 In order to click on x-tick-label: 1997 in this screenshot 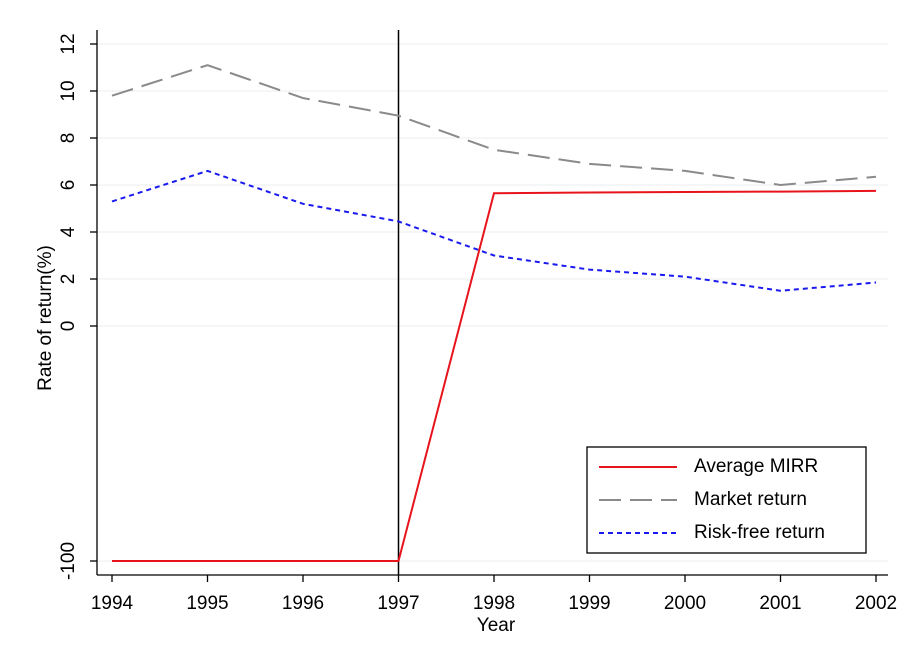, I will do `click(398, 603)`.